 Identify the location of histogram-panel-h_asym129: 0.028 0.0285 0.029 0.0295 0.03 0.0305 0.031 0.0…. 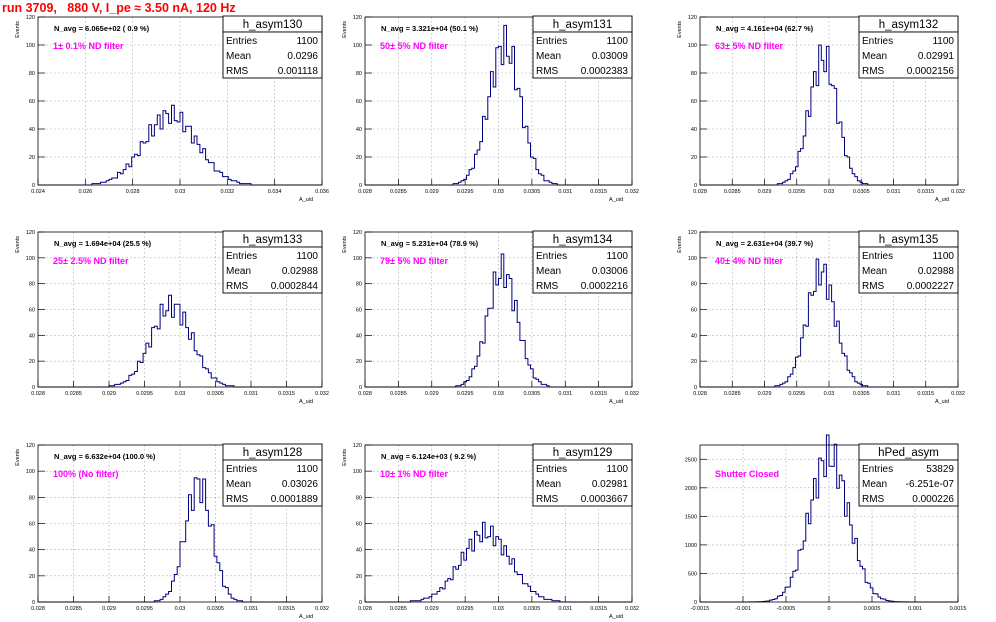
(490, 531).